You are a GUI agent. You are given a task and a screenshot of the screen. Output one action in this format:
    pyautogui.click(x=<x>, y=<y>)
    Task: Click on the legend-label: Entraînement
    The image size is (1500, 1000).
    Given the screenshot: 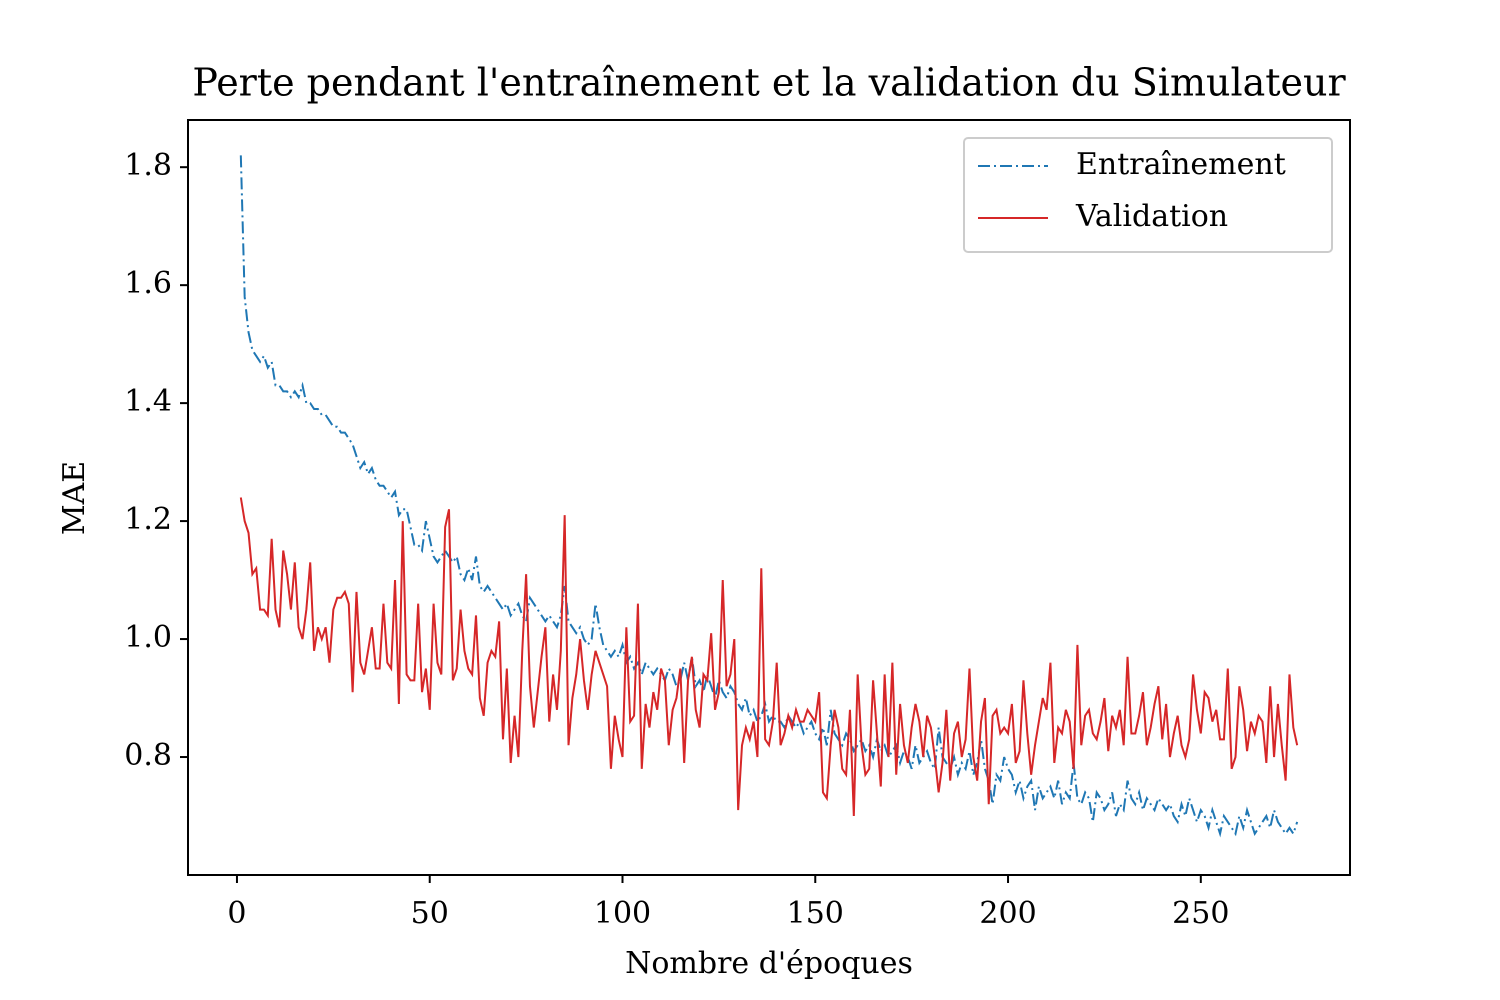 What is the action you would take?
    pyautogui.click(x=1181, y=164)
    